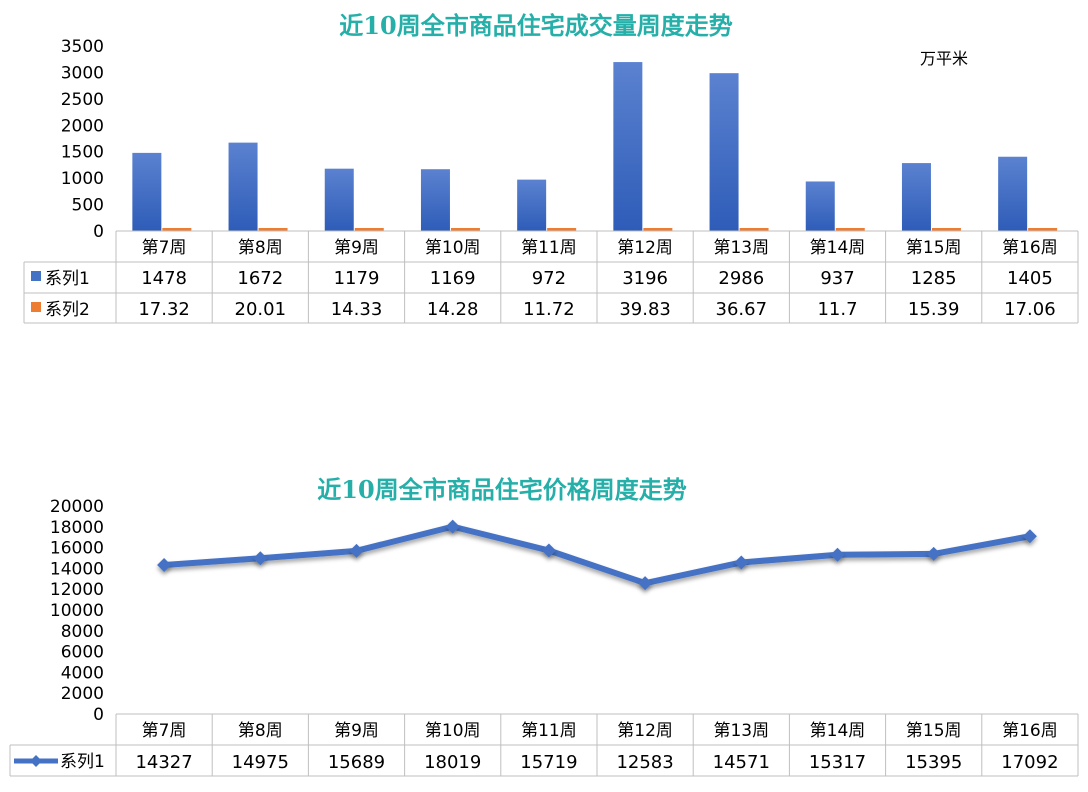 This screenshot has height=792, width=1088. I want to click on series2-legend-label: 系列2, so click(67, 310).